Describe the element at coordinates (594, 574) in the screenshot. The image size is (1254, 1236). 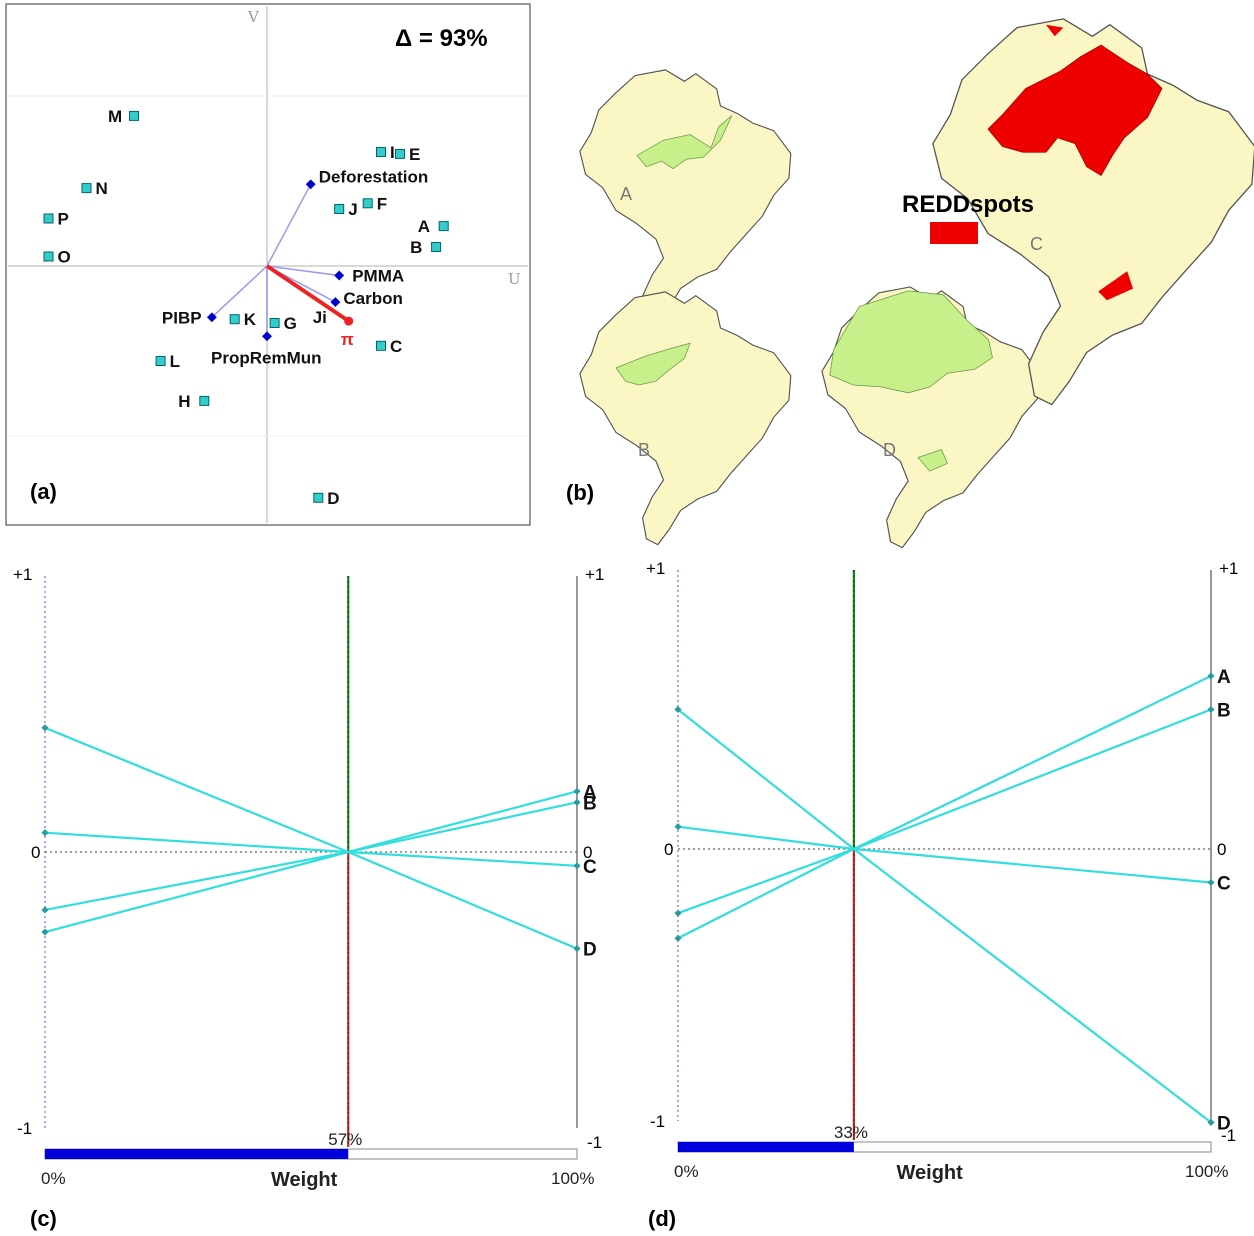
I see `right-tick-top: +1` at that location.